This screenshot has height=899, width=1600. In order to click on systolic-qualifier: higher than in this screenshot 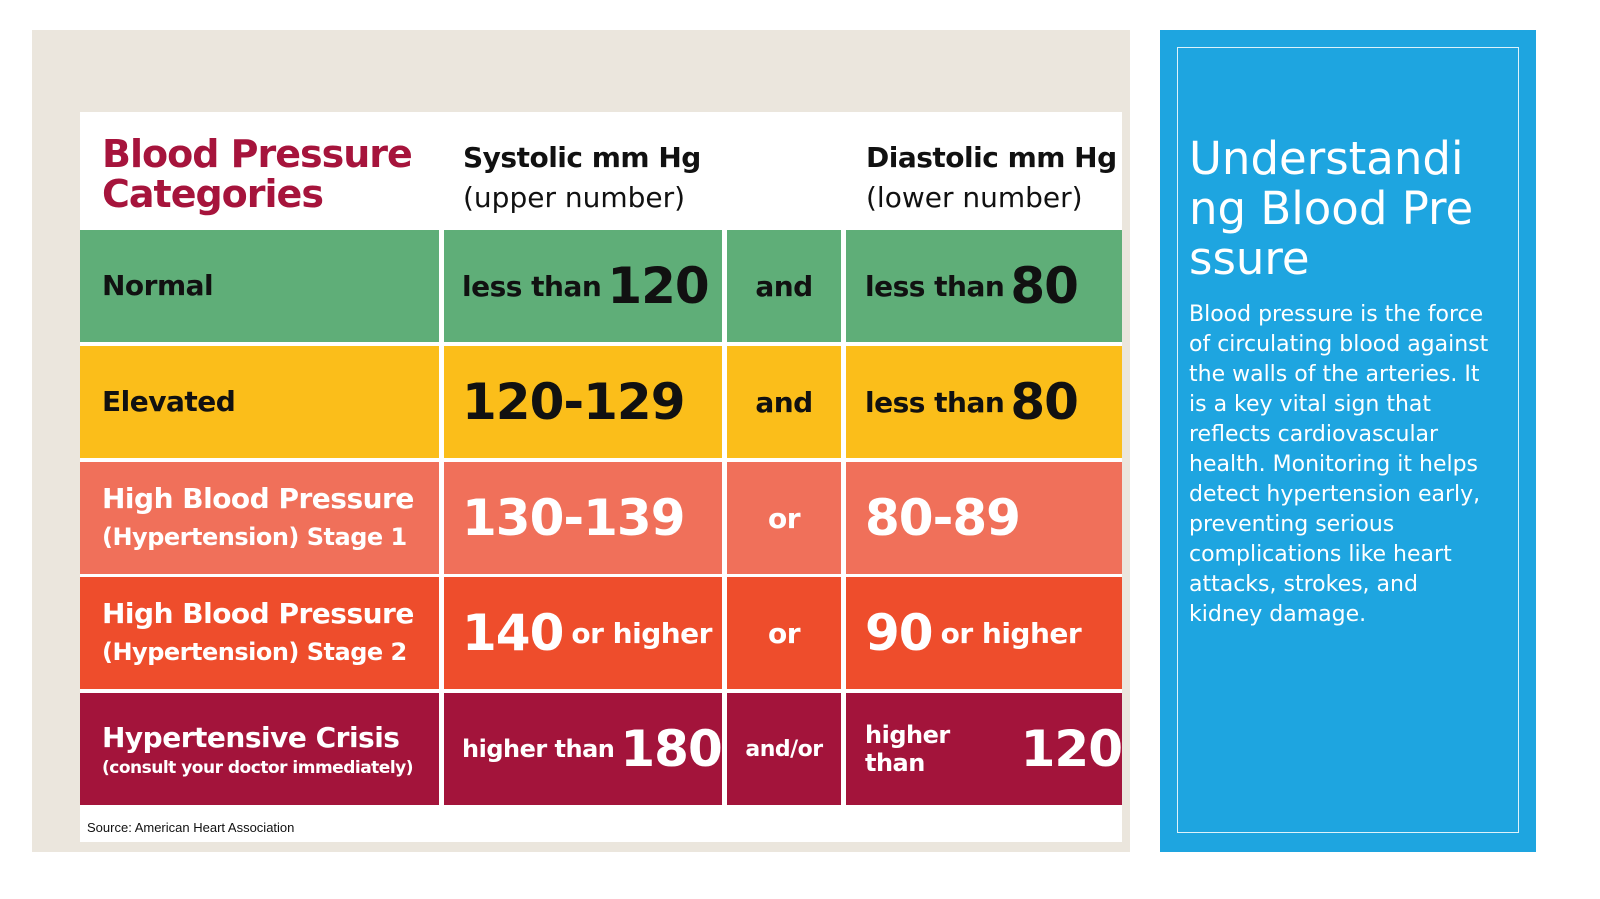, I will do `click(538, 749)`.